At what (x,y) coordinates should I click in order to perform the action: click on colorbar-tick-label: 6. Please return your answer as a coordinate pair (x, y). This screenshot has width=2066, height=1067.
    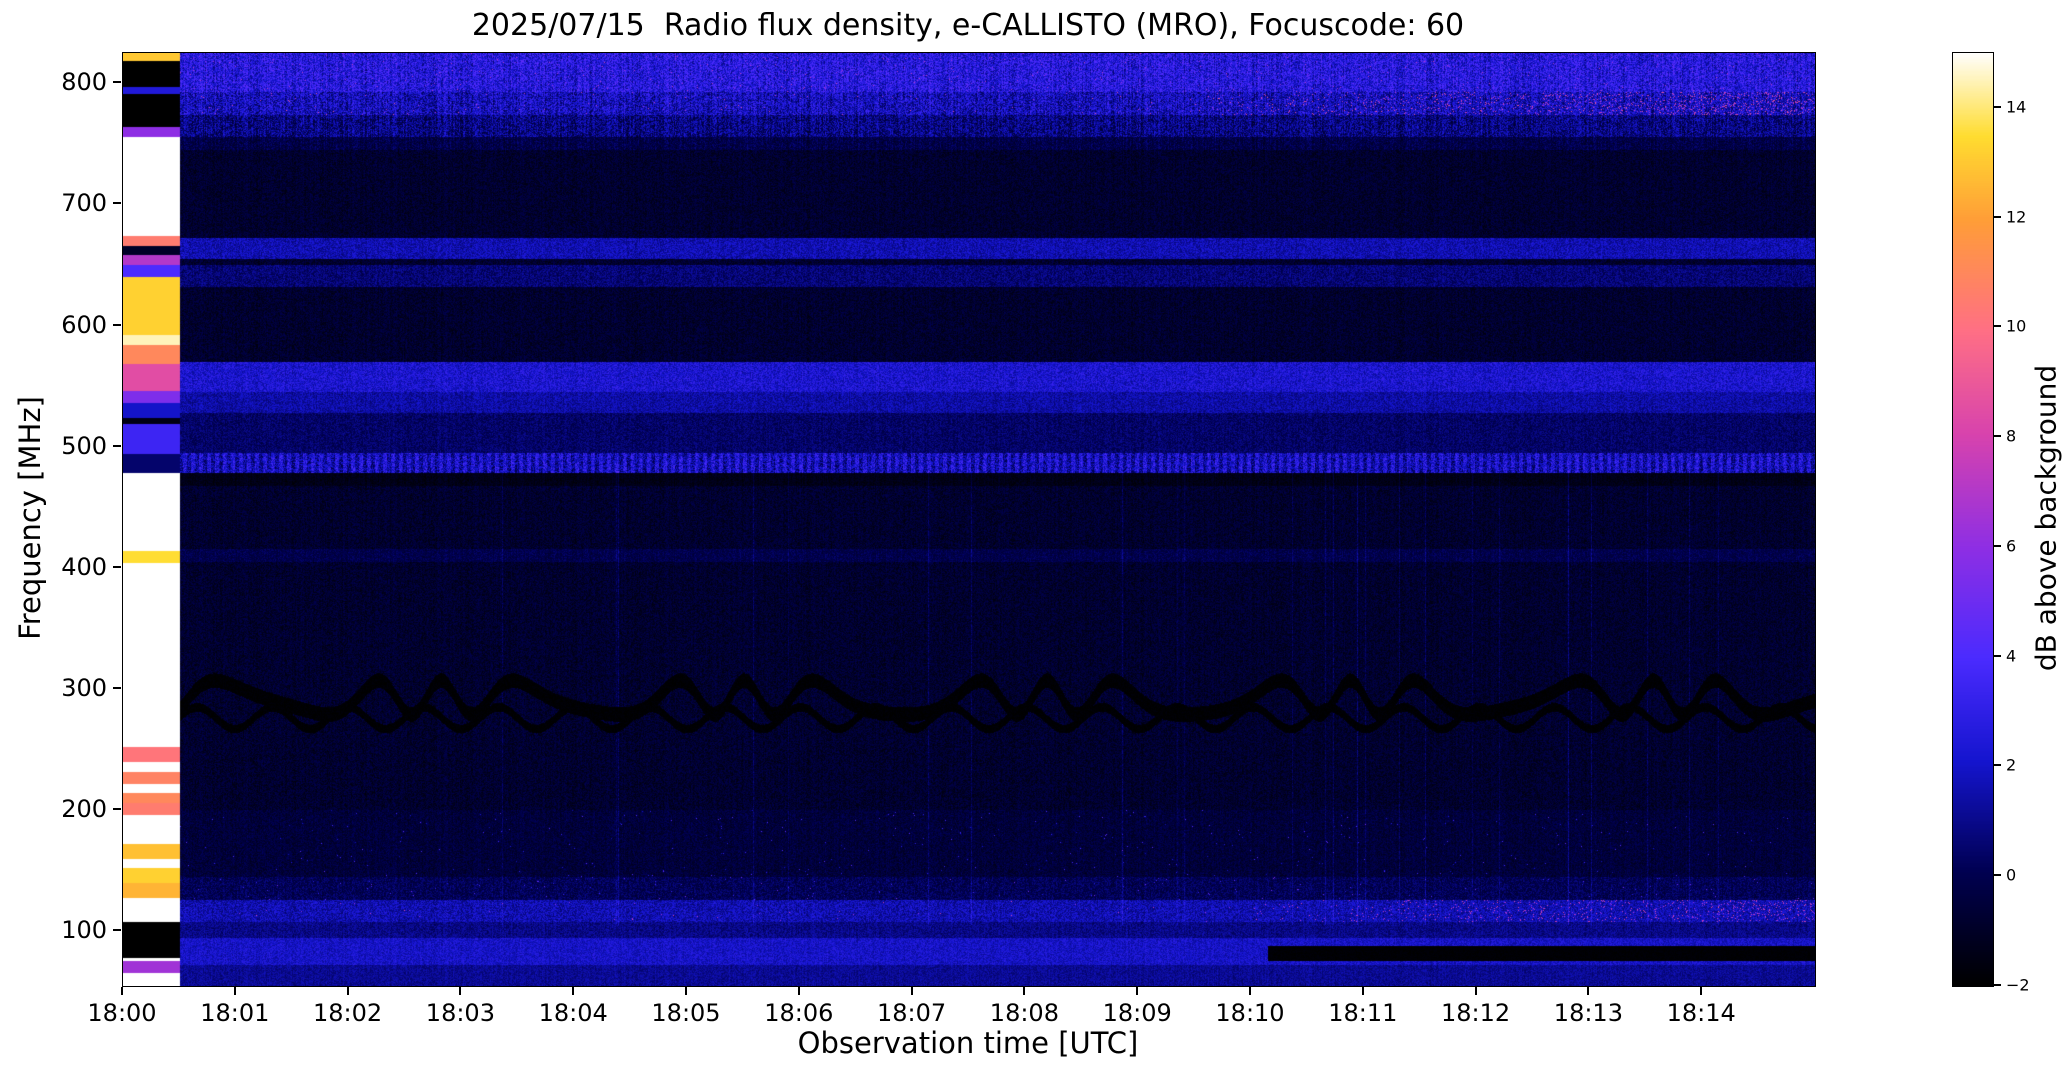
    Looking at the image, I should click on (2011, 546).